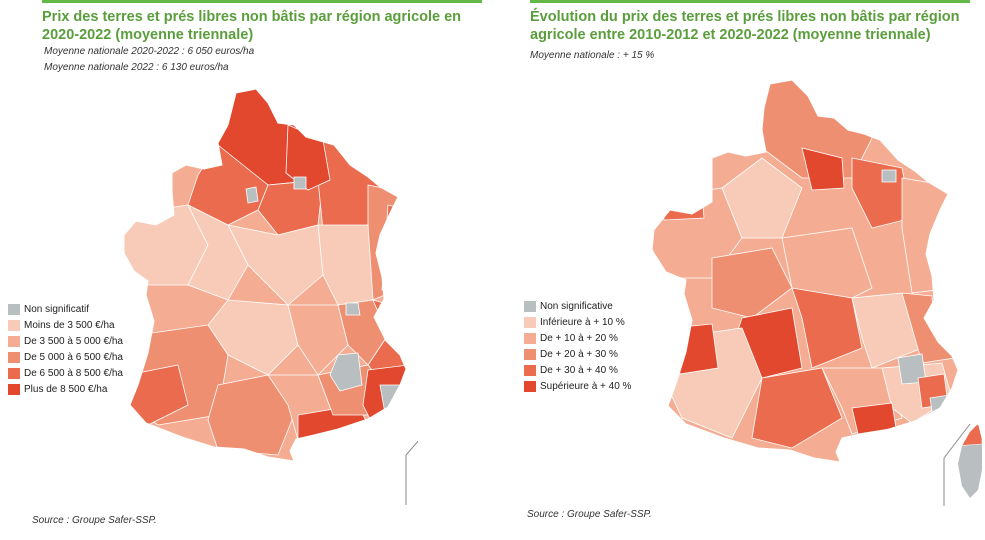  What do you see at coordinates (73, 373) in the screenshot?
I see `legend-label: De 6 500 à 8 500 €/ha` at bounding box center [73, 373].